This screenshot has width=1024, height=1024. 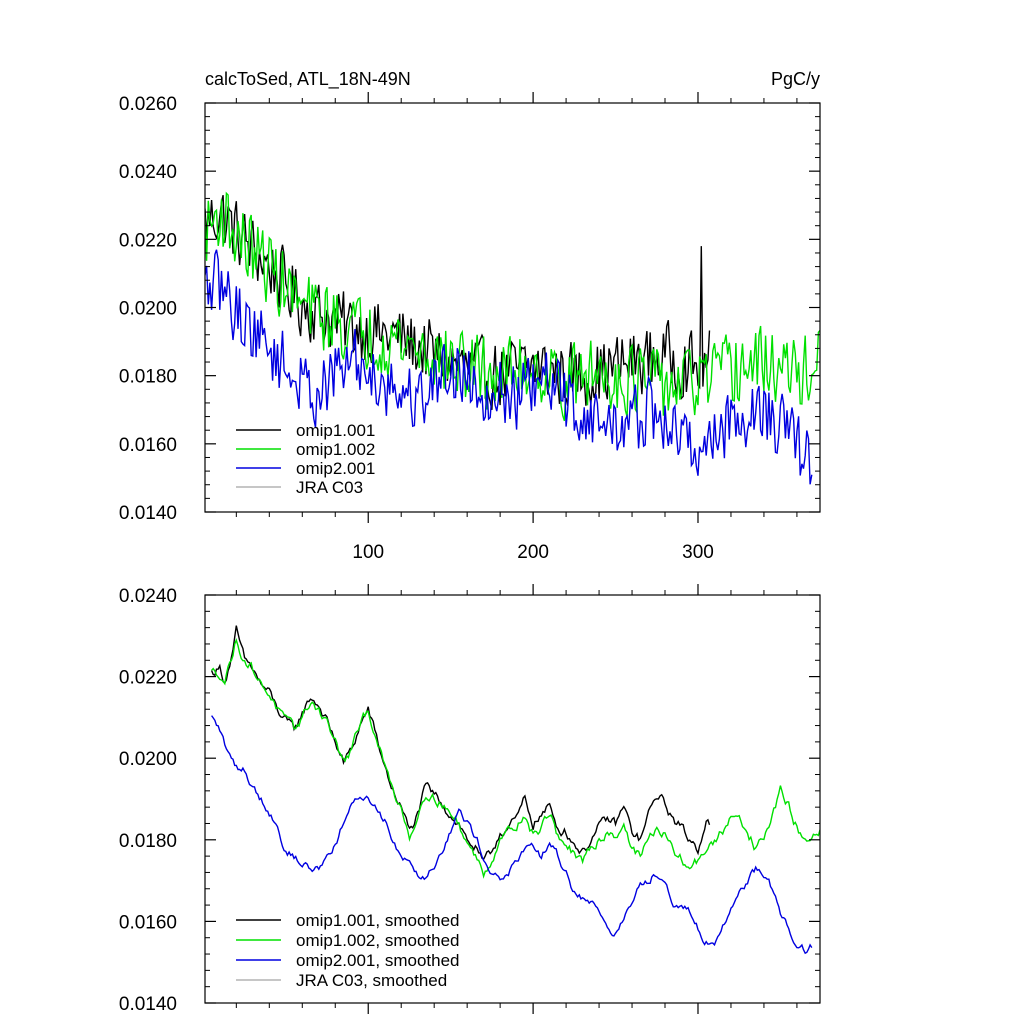 I want to click on top-y-tick-label: 0.0200, so click(x=148, y=309).